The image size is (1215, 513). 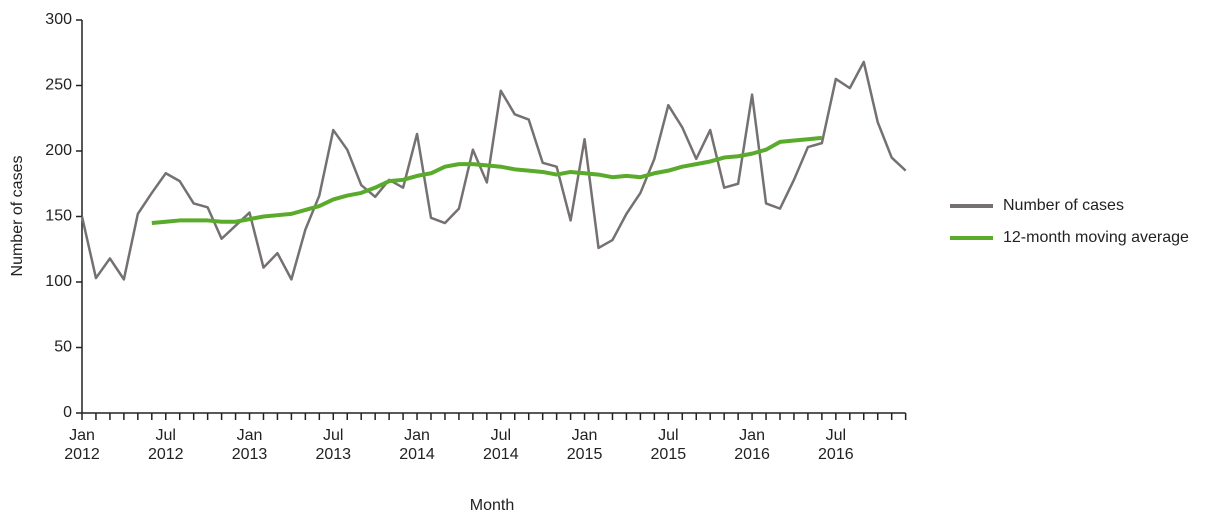 I want to click on y-tick-label: 100, so click(x=58, y=281).